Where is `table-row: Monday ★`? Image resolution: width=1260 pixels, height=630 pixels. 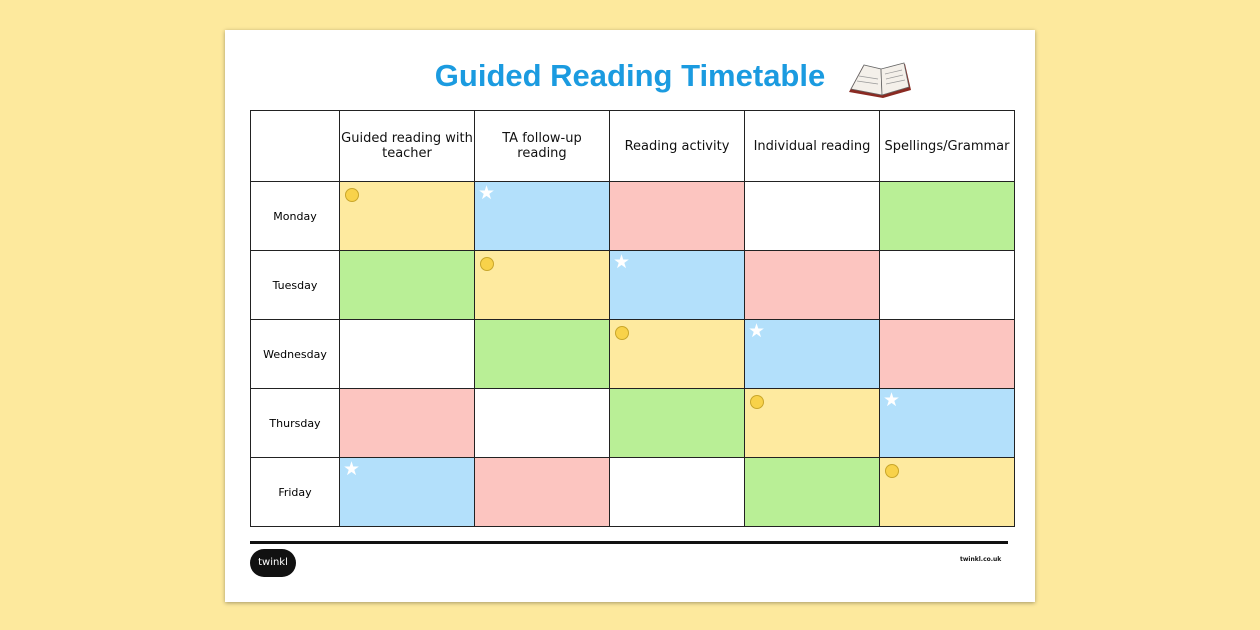
table-row: Monday ★ is located at coordinates (632, 216).